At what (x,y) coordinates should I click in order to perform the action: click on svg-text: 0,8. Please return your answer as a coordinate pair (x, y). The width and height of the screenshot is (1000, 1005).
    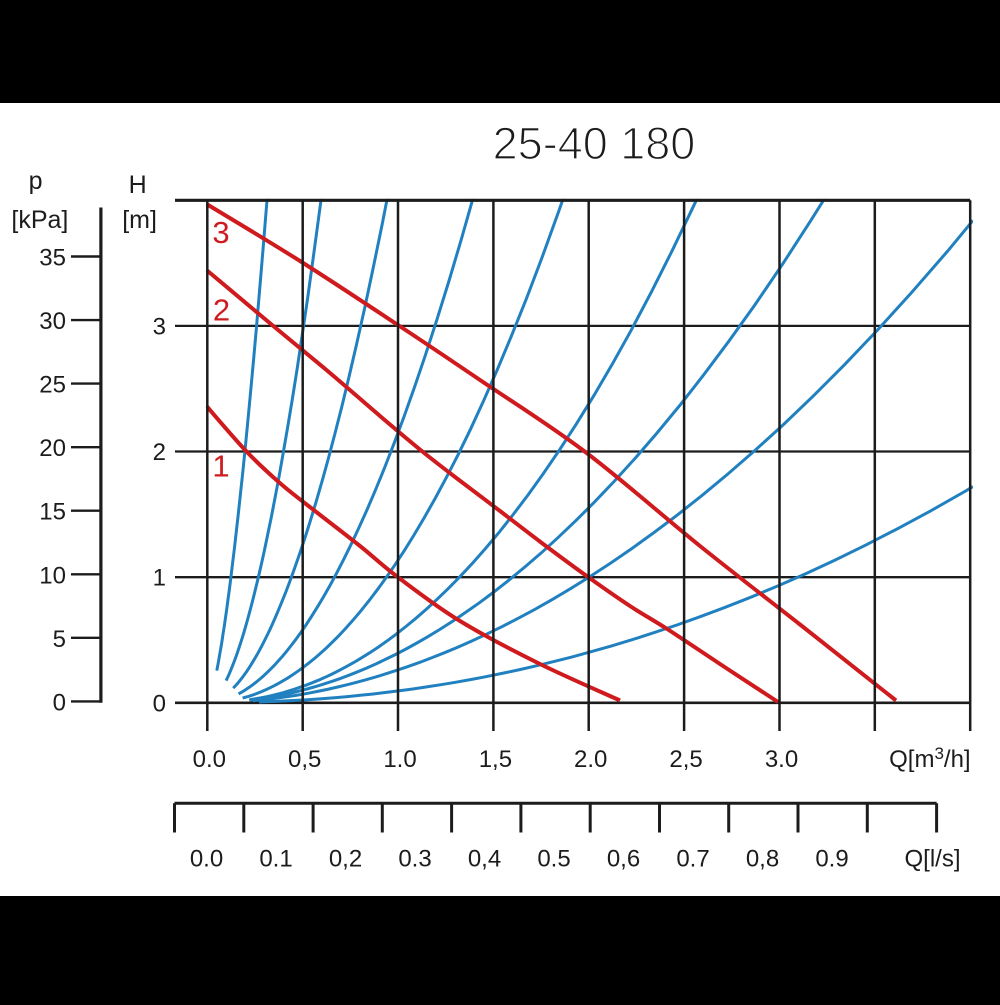
    Looking at the image, I should click on (762, 859).